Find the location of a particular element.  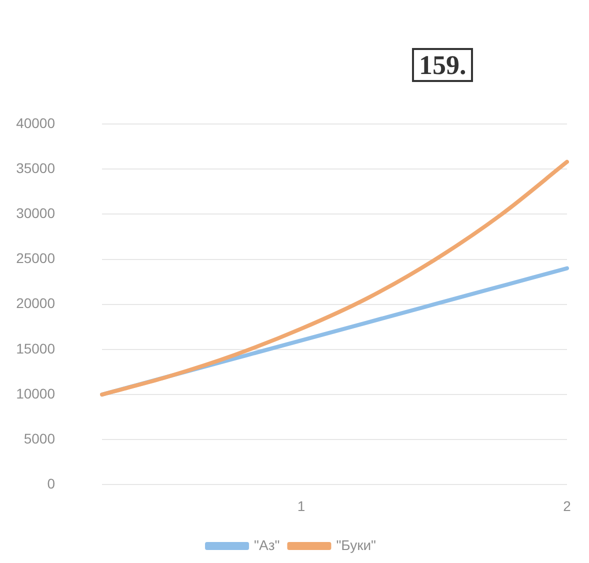

y-tick-label: 30000 is located at coordinates (36, 213).